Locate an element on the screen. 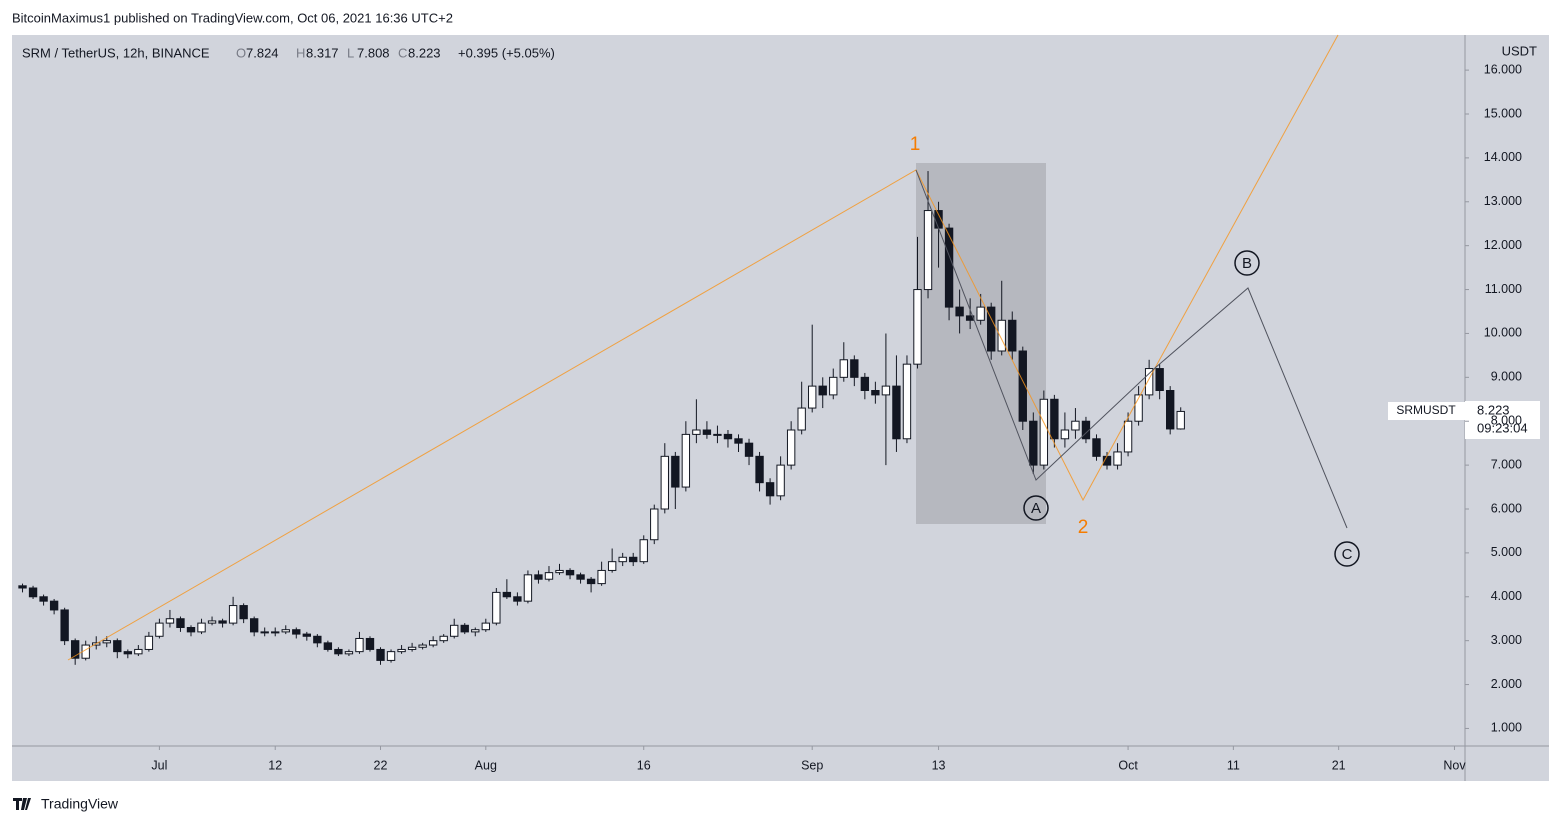 The image size is (1562, 831). legend-key: O is located at coordinates (241, 52).